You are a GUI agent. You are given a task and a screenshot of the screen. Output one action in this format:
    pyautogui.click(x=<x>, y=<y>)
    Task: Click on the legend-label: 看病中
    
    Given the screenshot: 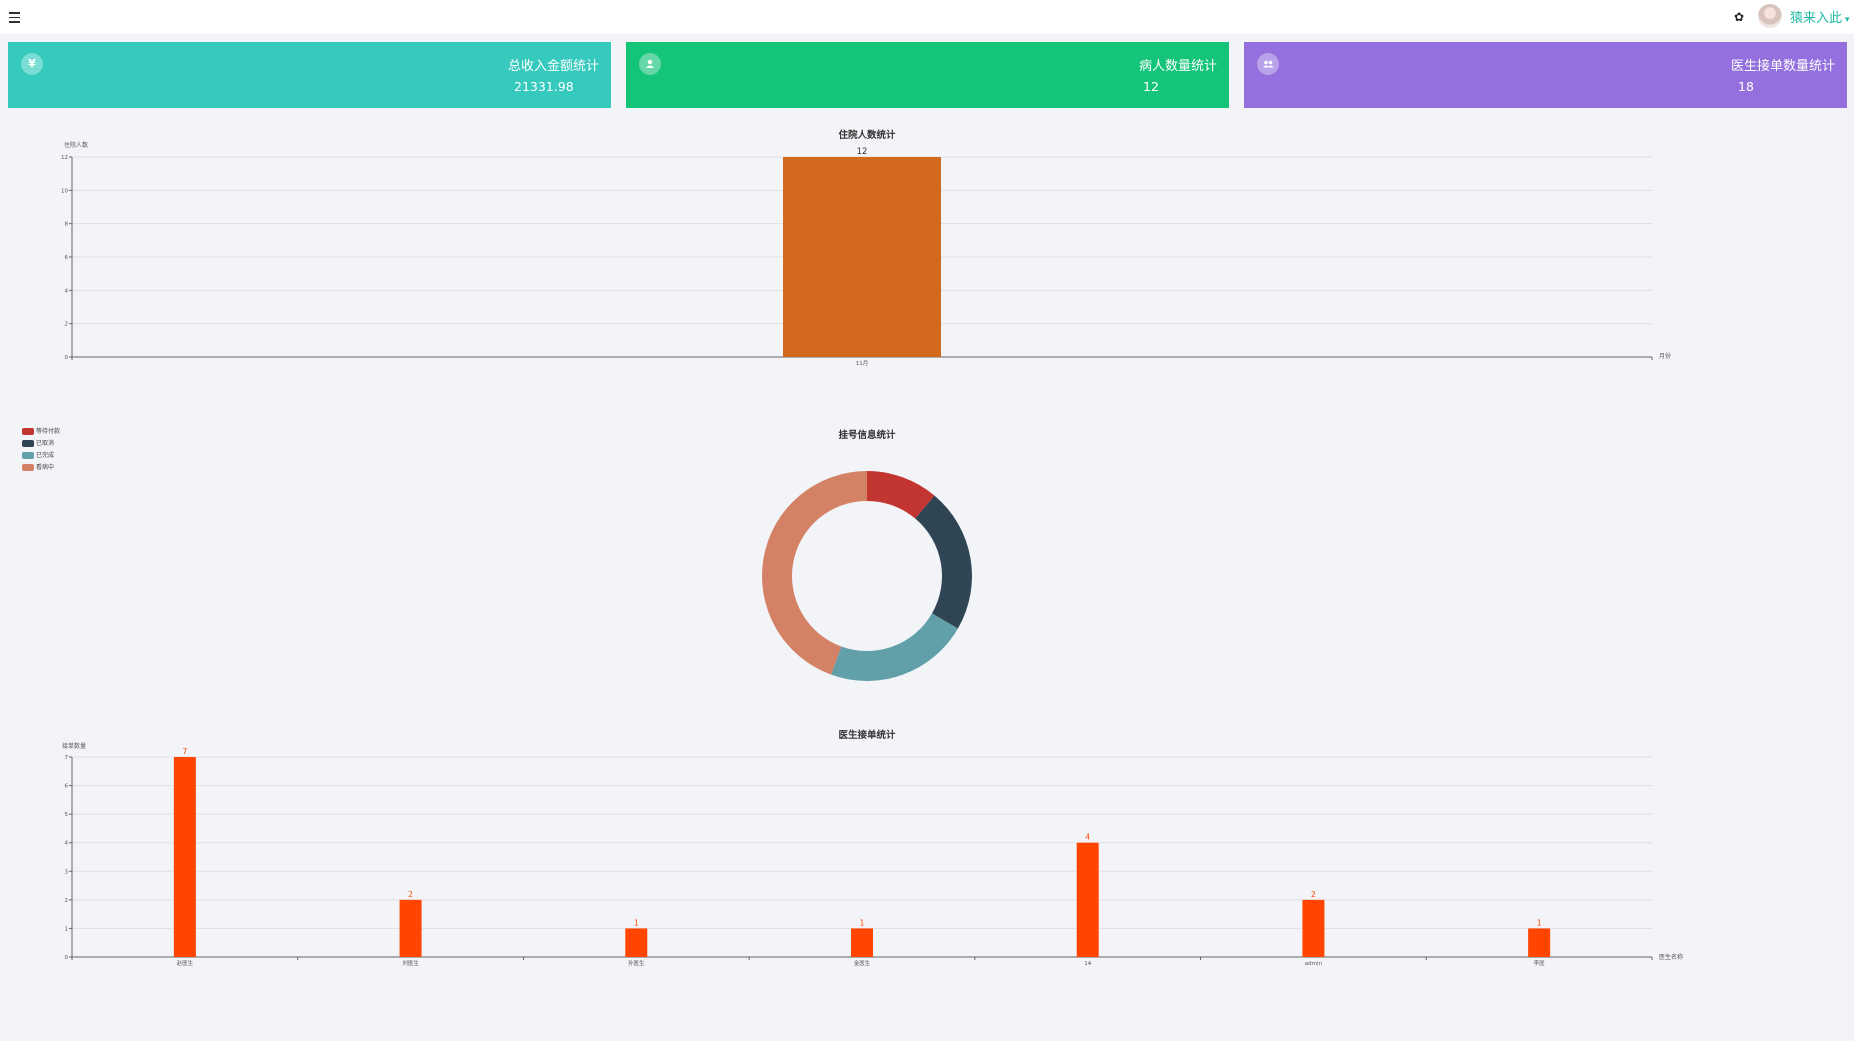 What is the action you would take?
    pyautogui.click(x=45, y=467)
    